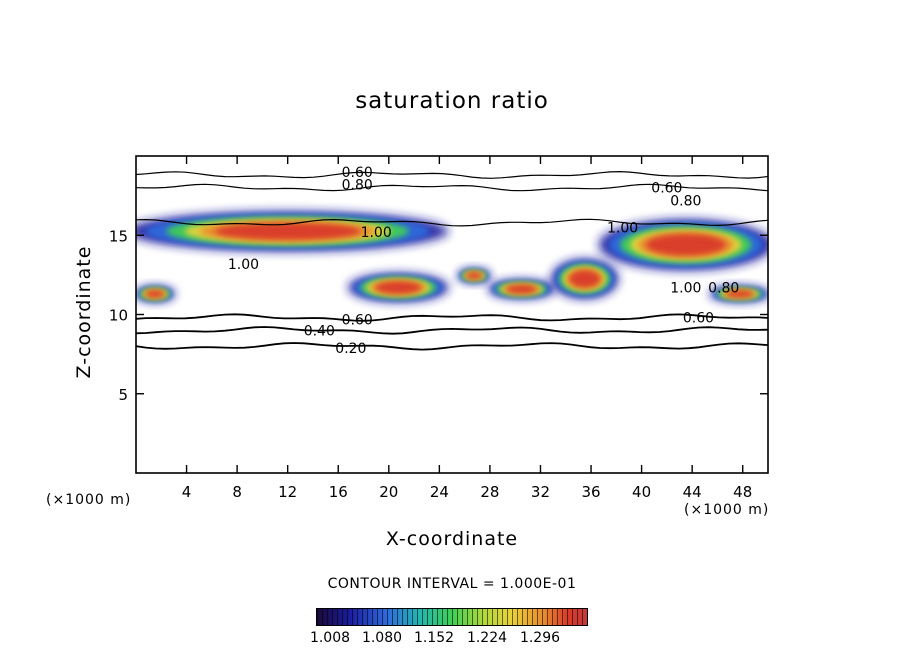  Describe the element at coordinates (540, 638) in the screenshot. I see `colorbar-tick-label: 1.296` at that location.